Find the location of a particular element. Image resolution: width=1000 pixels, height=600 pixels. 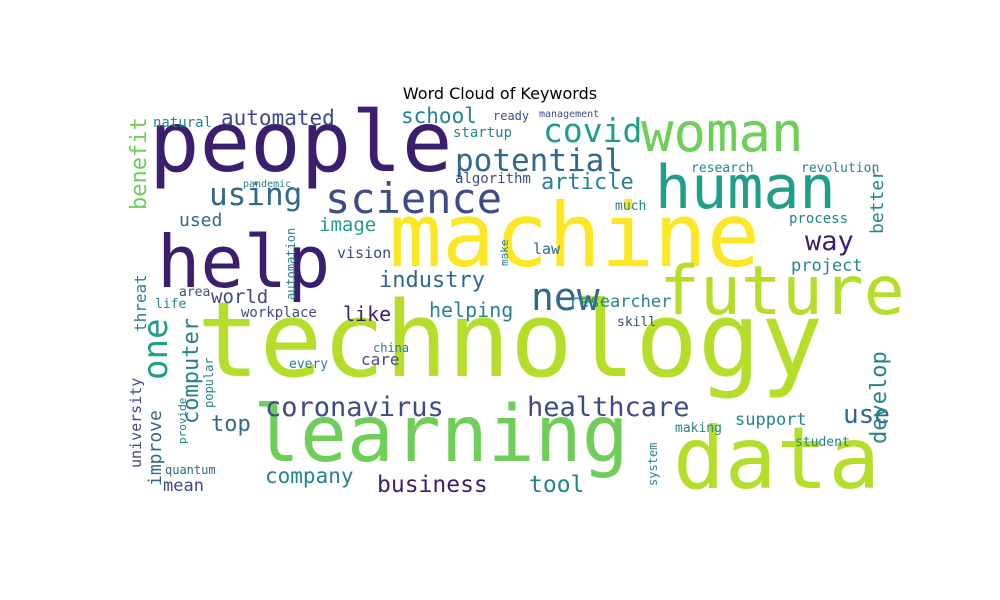

word-coronavirus: coronavirus is located at coordinates (354, 407).